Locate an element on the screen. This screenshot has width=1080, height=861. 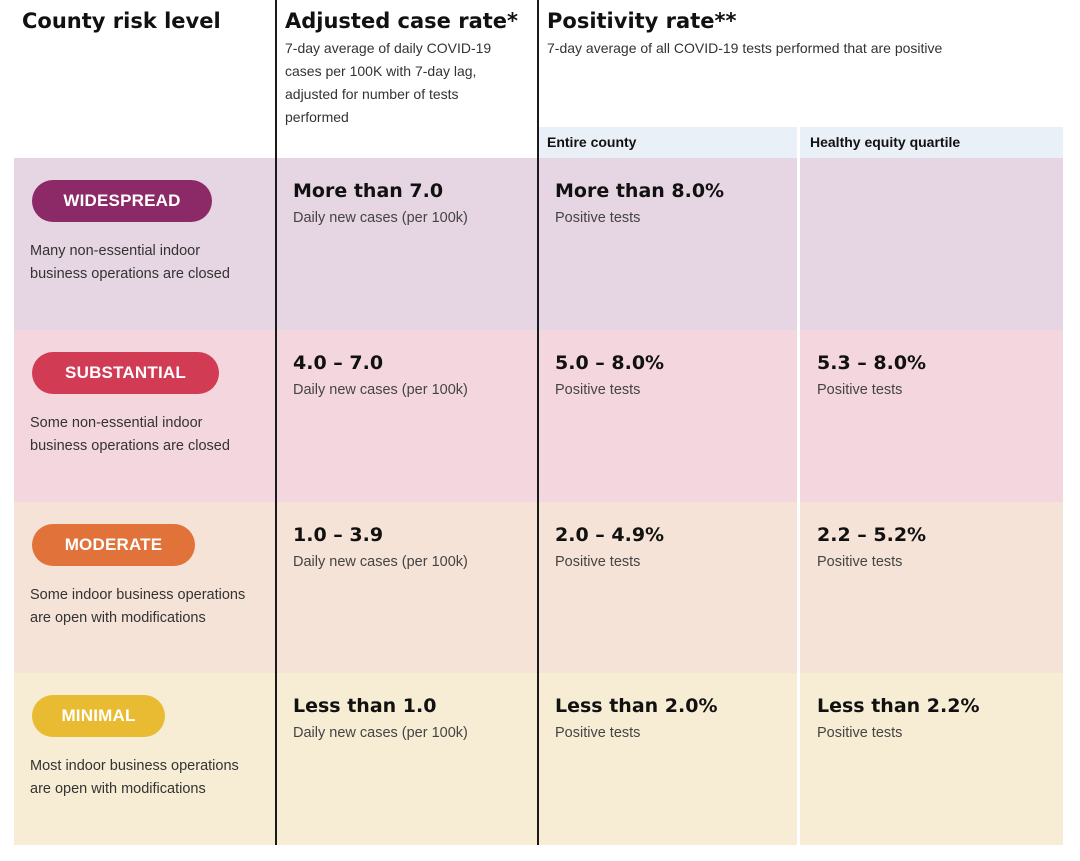
entire-county-value: 5.0 – 8.0% is located at coordinates (610, 363).